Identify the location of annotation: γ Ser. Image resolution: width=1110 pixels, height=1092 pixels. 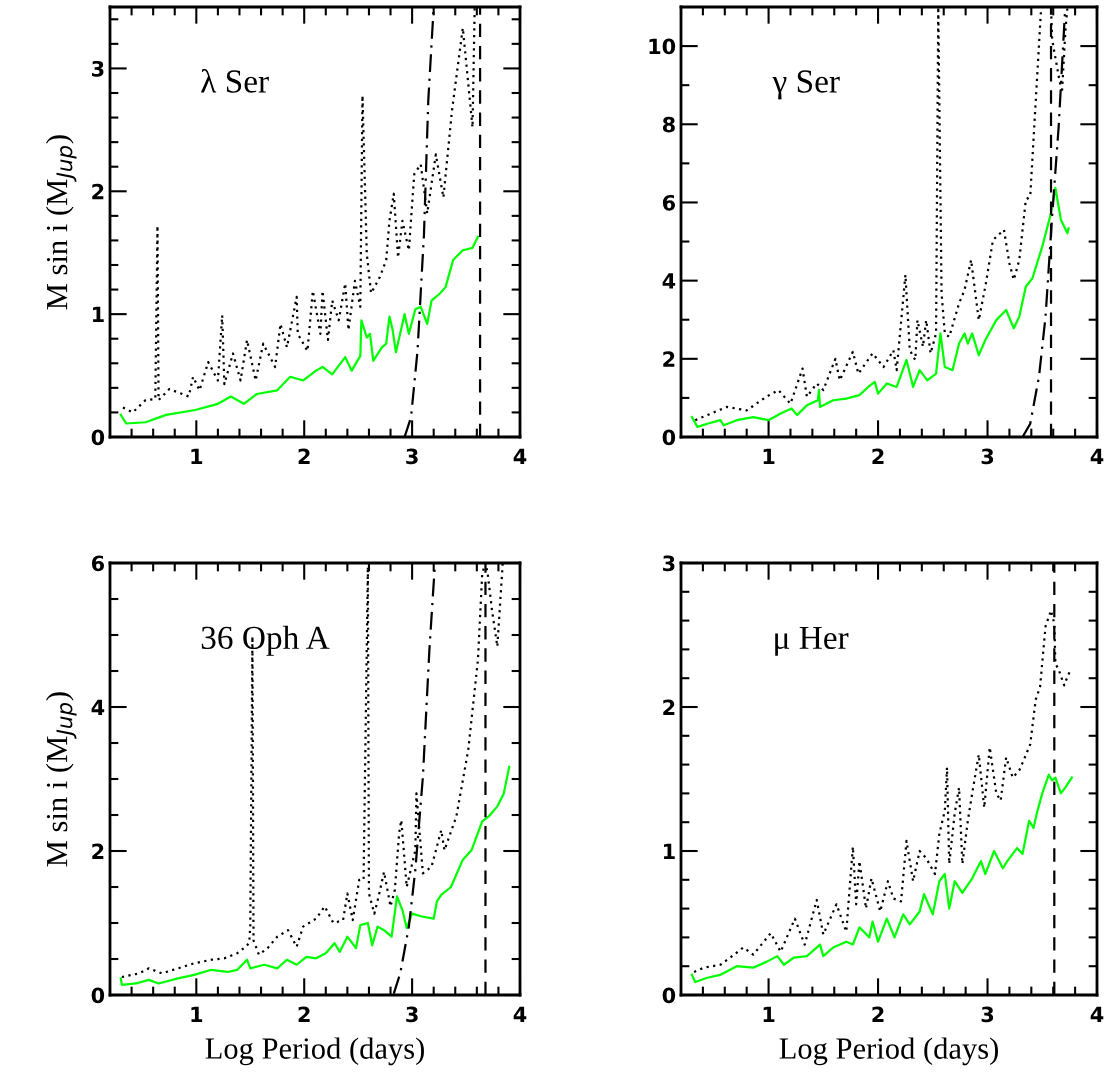
(806, 85).